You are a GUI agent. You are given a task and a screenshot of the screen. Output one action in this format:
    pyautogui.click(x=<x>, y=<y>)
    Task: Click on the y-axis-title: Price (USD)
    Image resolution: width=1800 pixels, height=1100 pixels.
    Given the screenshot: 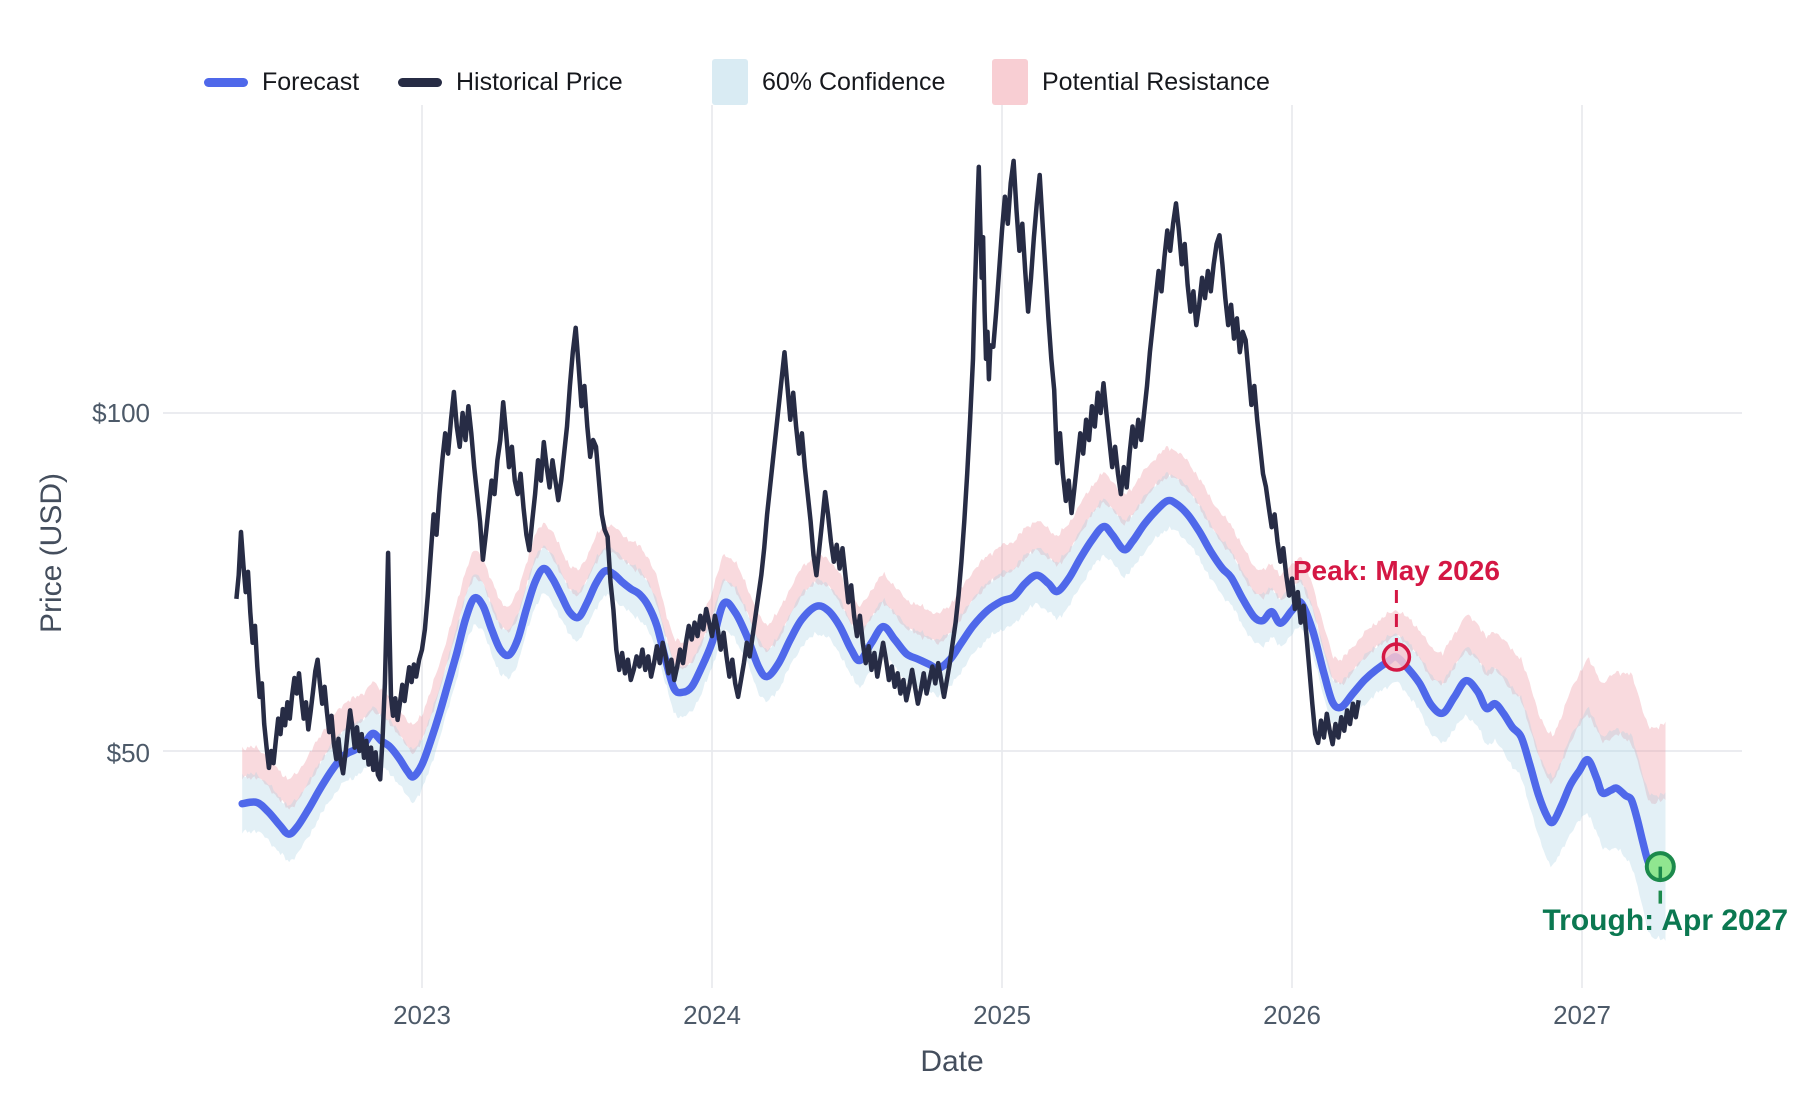 What is the action you would take?
    pyautogui.click(x=51, y=553)
    